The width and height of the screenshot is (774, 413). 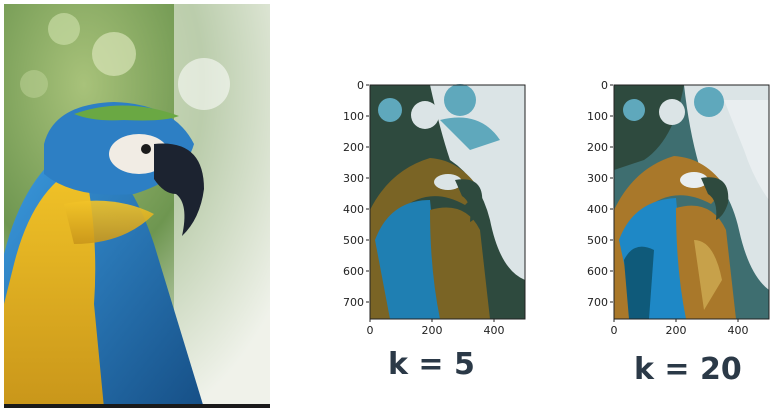 What do you see at coordinates (688, 369) in the screenshot?
I see `k20-label: k = 20` at bounding box center [688, 369].